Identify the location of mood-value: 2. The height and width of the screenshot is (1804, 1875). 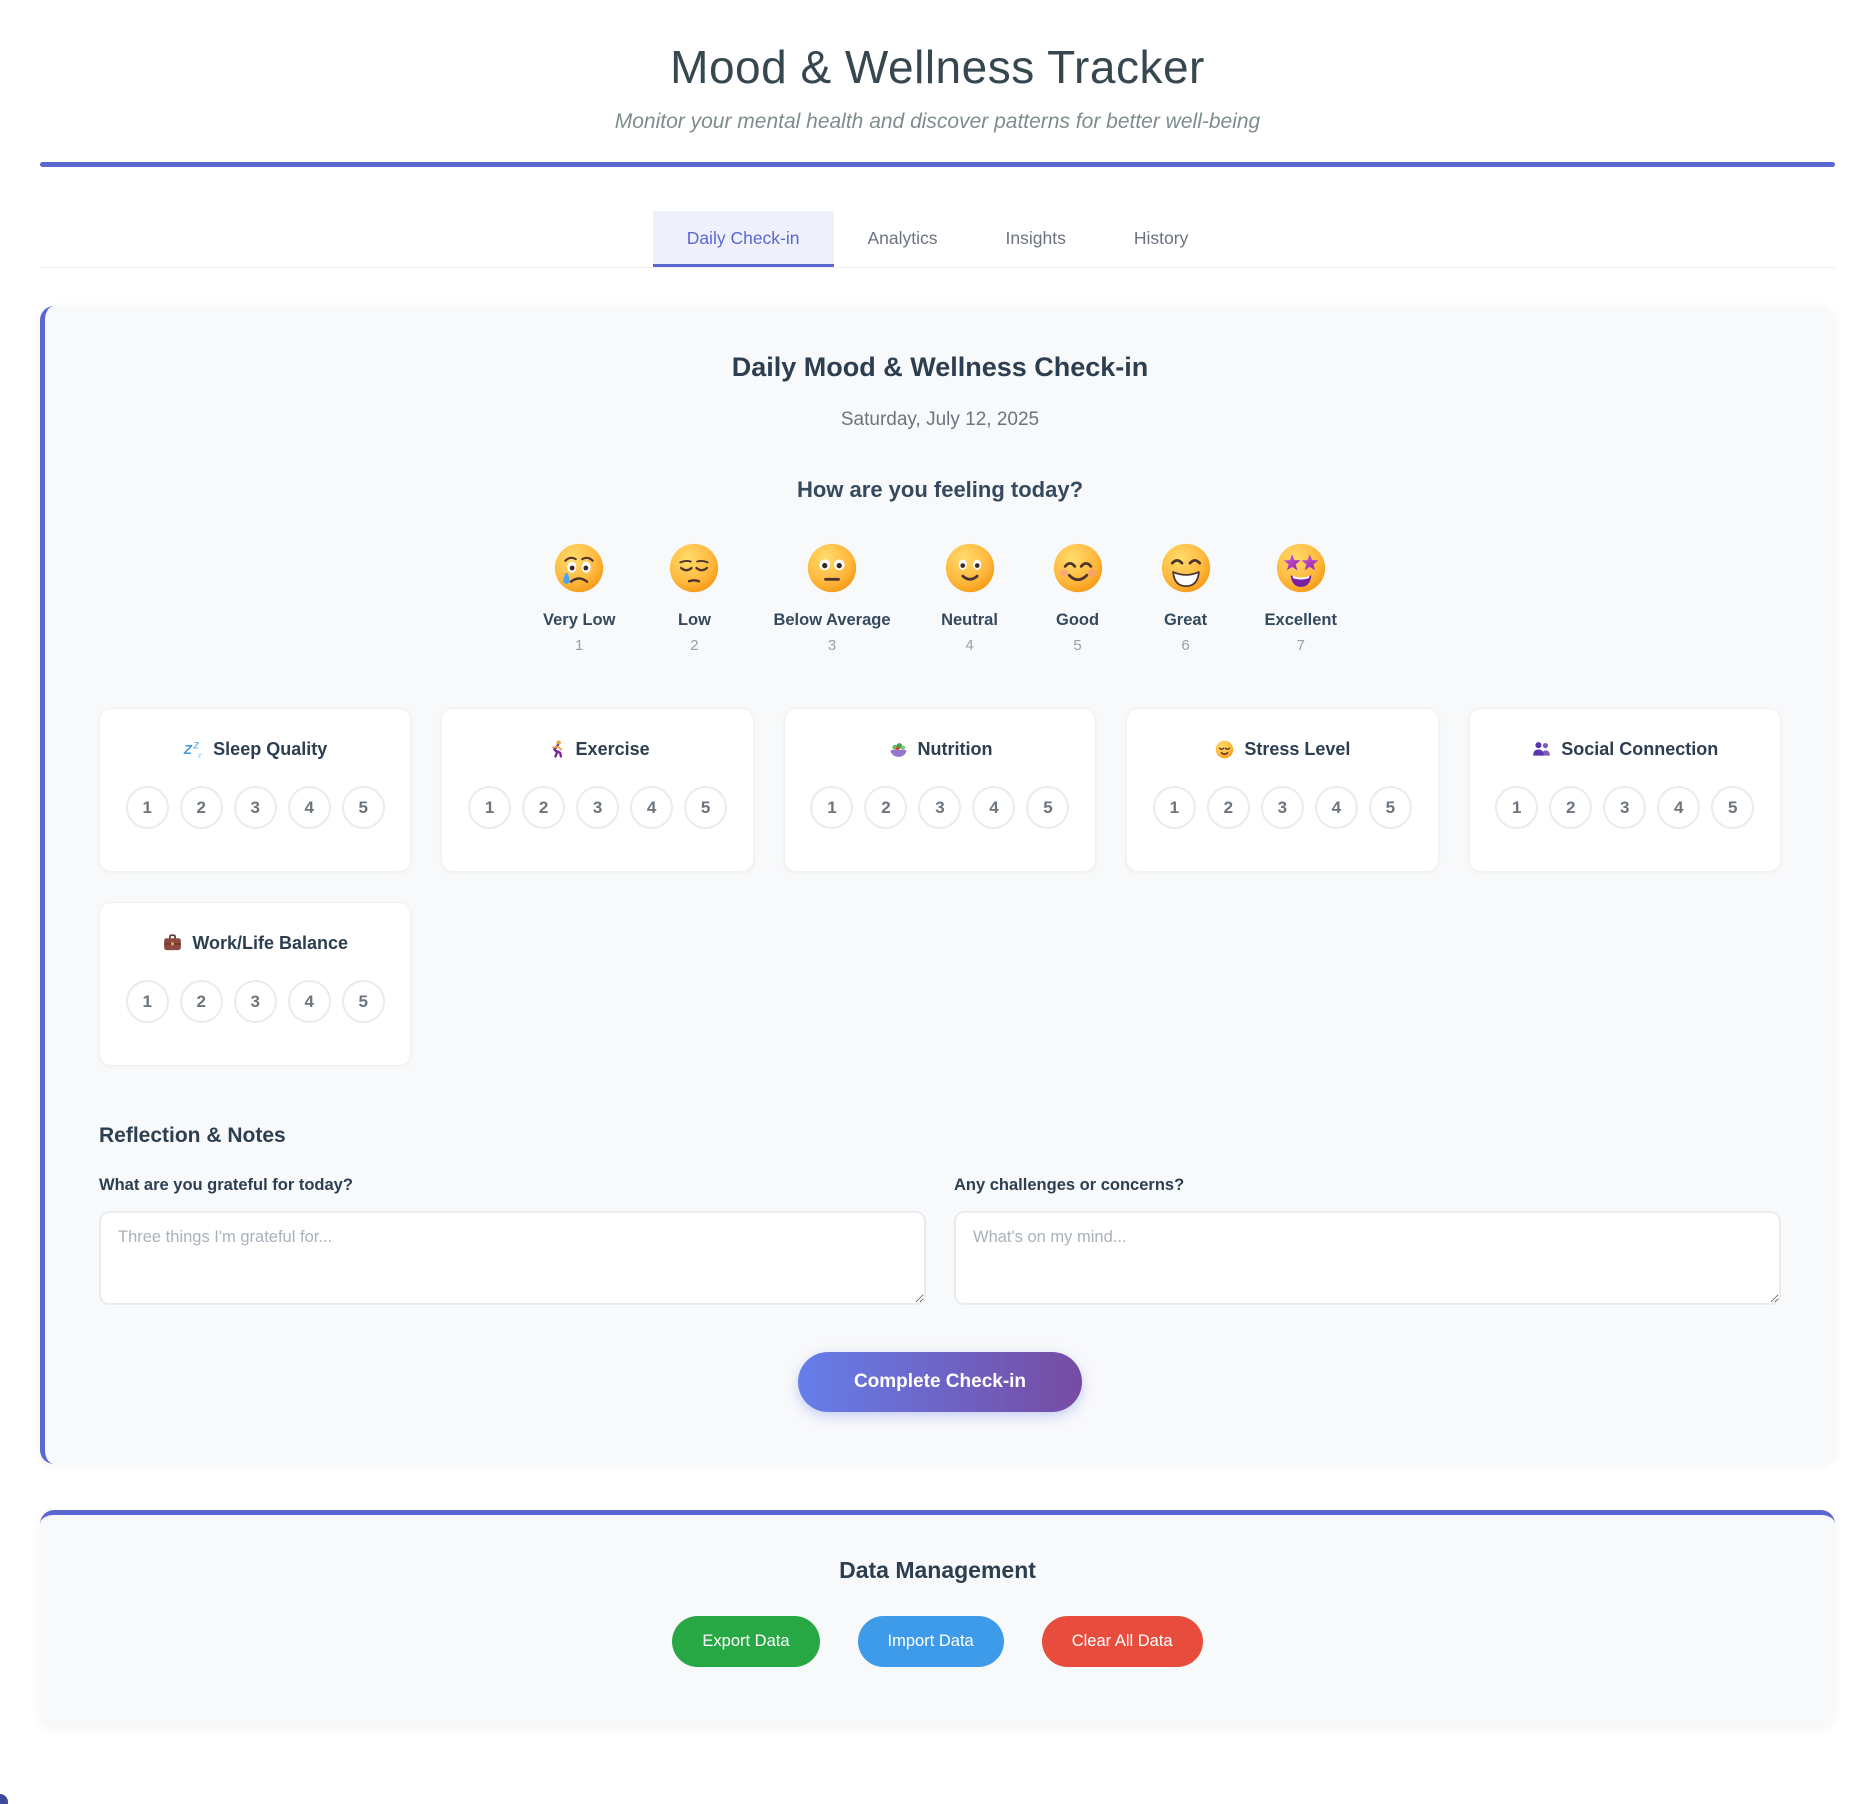
(694, 645).